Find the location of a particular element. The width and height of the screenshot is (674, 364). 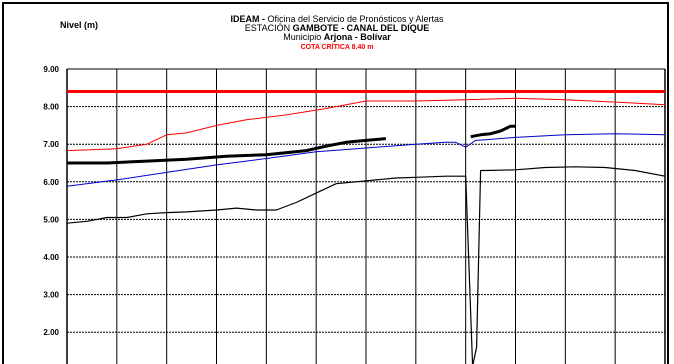

series-line-middle is located at coordinates (366, 160).